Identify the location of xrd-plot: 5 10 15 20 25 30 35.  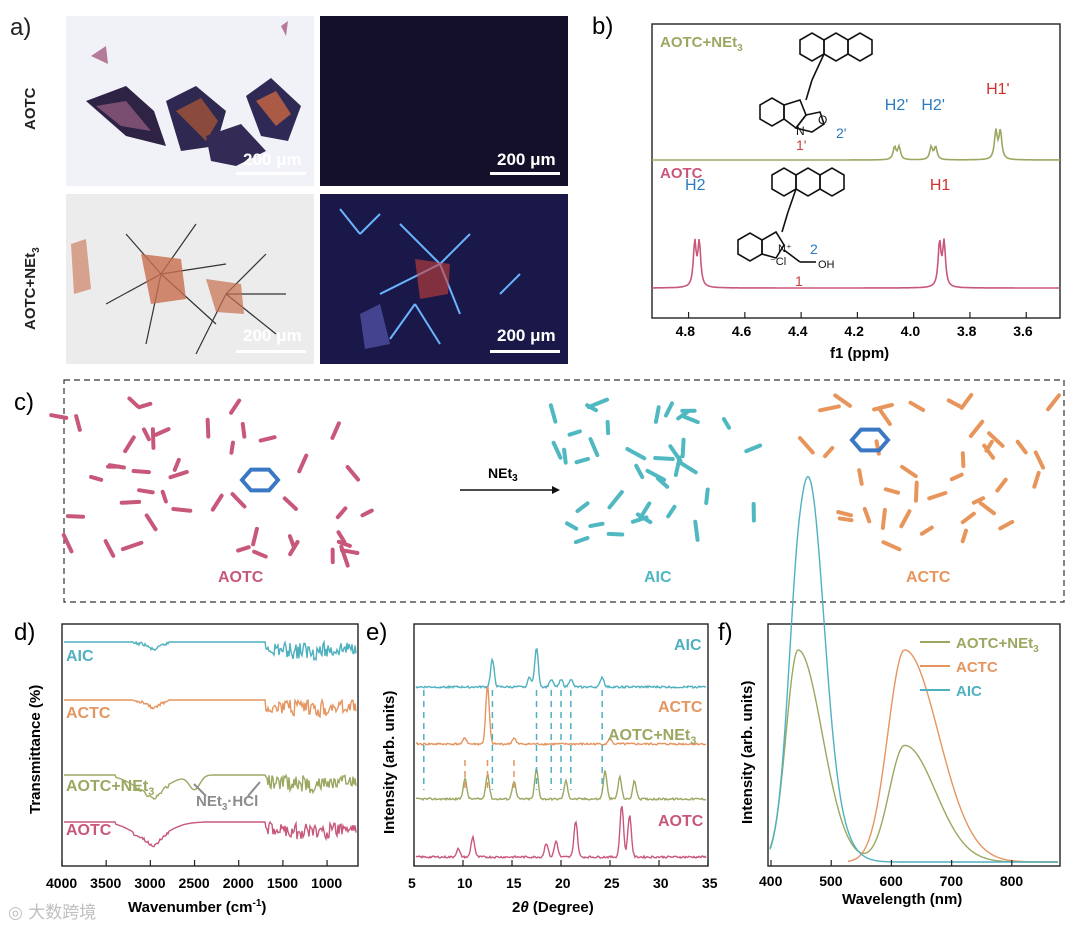
(563, 769).